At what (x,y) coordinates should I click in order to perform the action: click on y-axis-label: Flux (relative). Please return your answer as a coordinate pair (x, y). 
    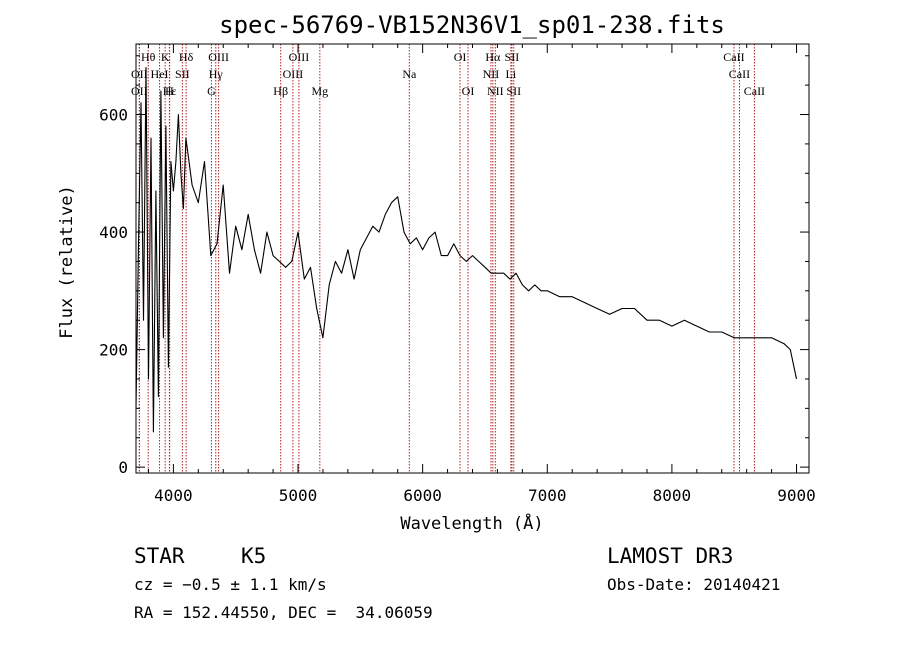
    Looking at the image, I should click on (67, 262).